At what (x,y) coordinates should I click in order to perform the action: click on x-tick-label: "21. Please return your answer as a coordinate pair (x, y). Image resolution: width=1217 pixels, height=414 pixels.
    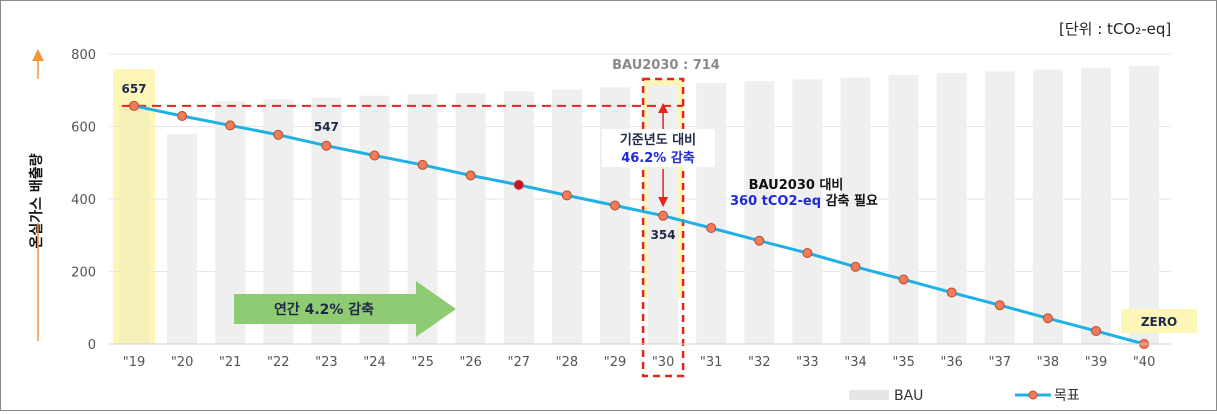
    Looking at the image, I should click on (230, 362).